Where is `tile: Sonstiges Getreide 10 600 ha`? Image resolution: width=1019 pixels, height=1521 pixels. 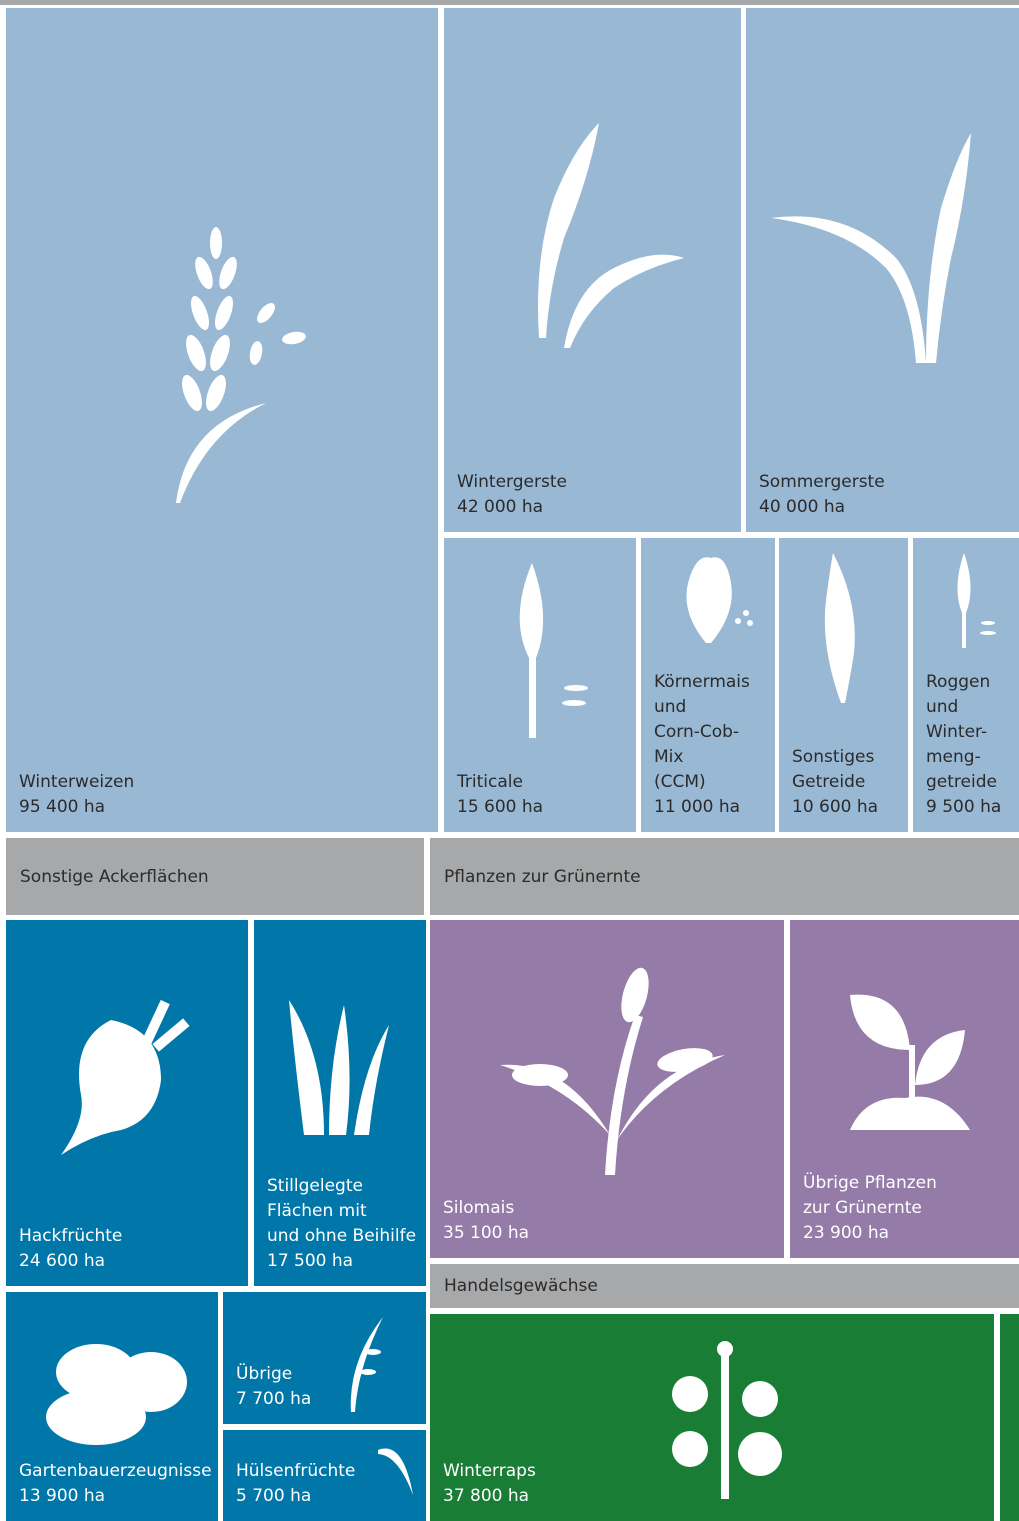 tile: Sonstiges Getreide 10 600 ha is located at coordinates (843, 685).